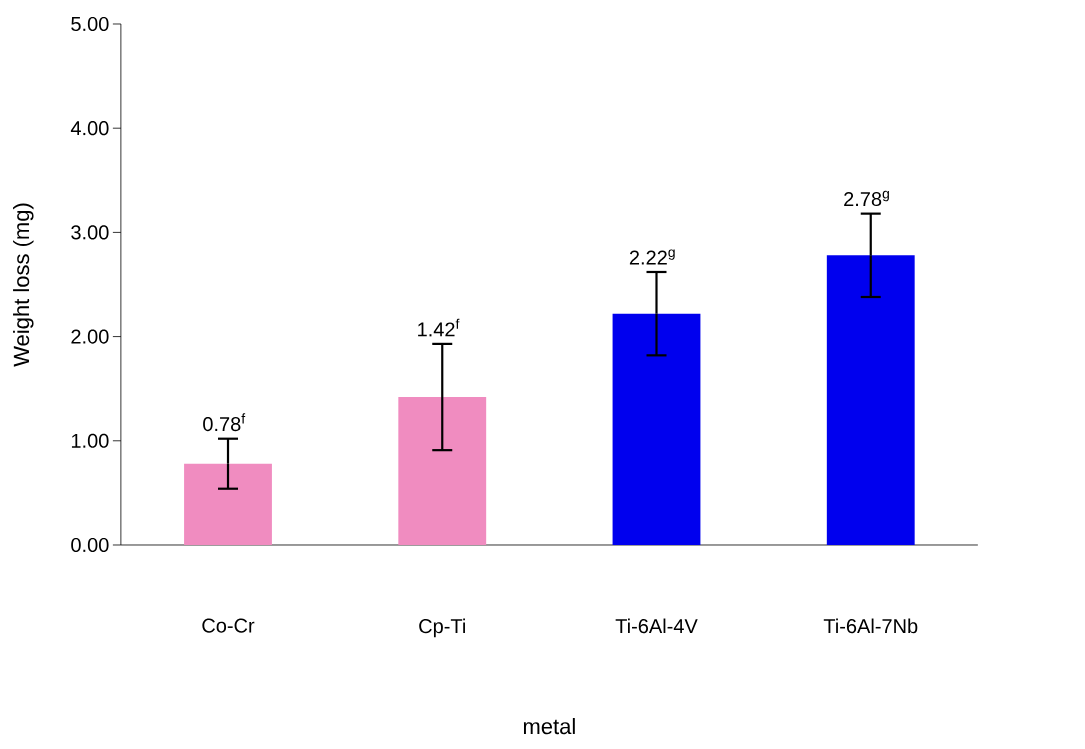  I want to click on x-axis-title: metal, so click(549, 726).